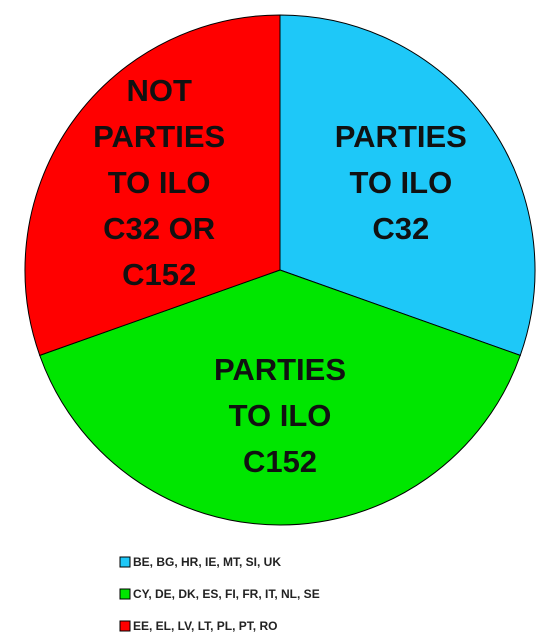  What do you see at coordinates (159, 228) in the screenshot?
I see `slice-label: C32 OR` at bounding box center [159, 228].